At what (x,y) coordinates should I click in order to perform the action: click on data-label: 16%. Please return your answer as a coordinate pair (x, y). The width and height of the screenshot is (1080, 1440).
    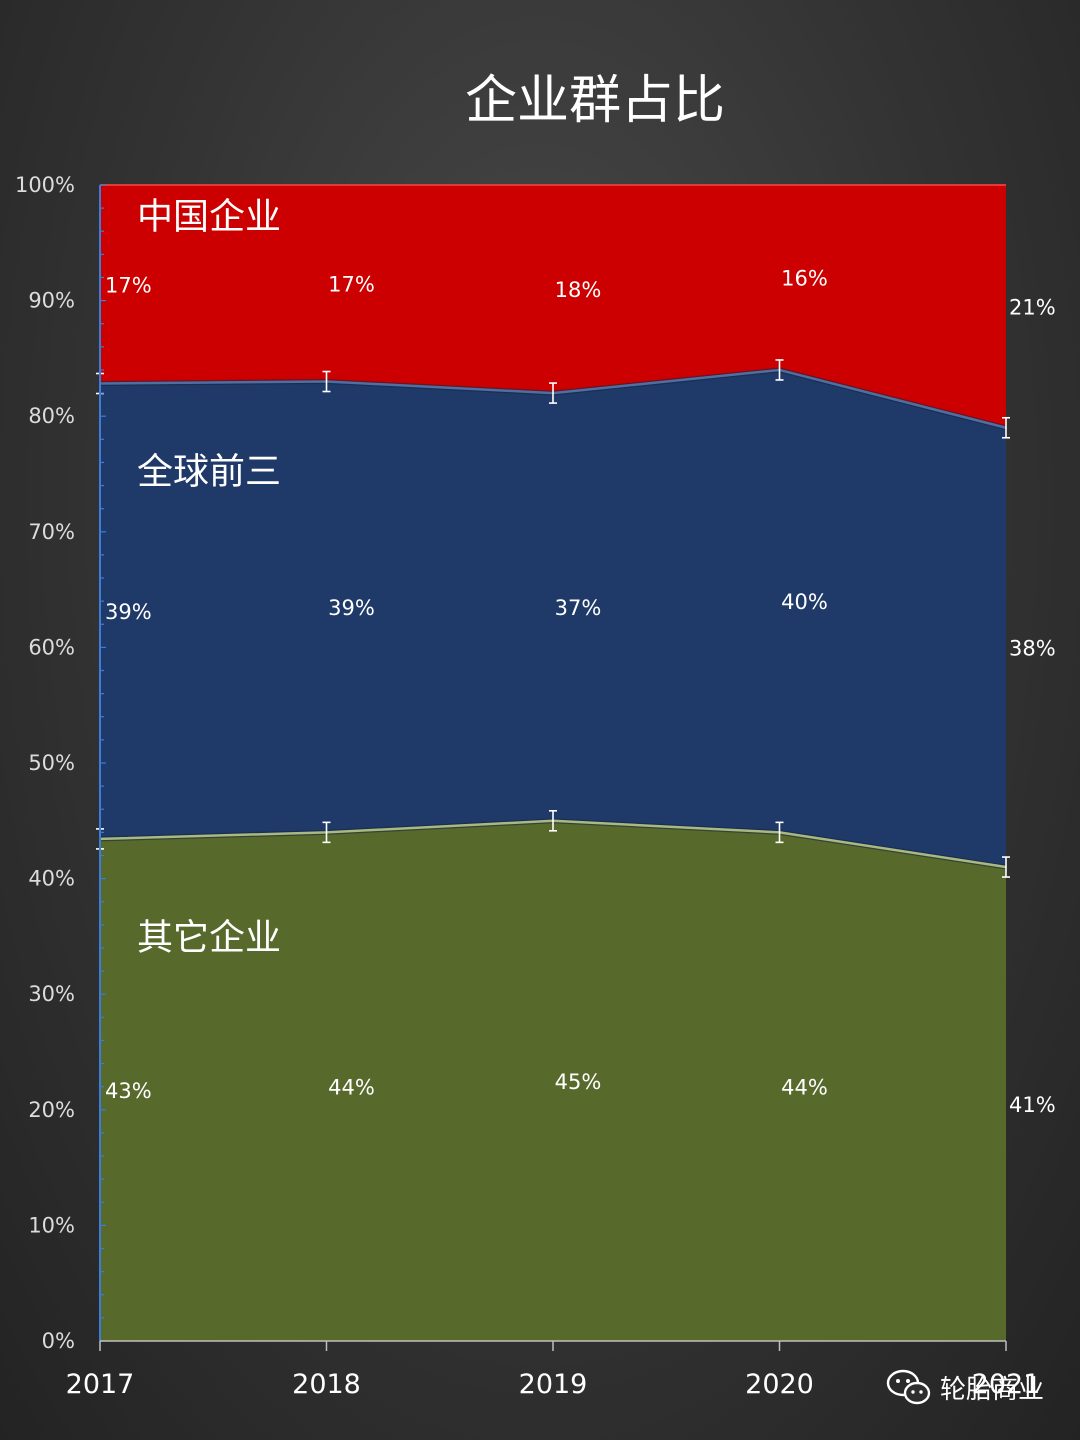
    Looking at the image, I should click on (804, 278).